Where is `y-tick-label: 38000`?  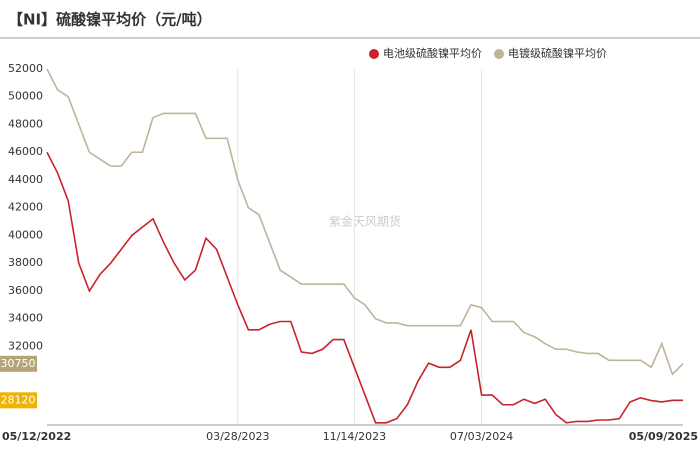 y-tick-label: 38000 is located at coordinates (25, 262).